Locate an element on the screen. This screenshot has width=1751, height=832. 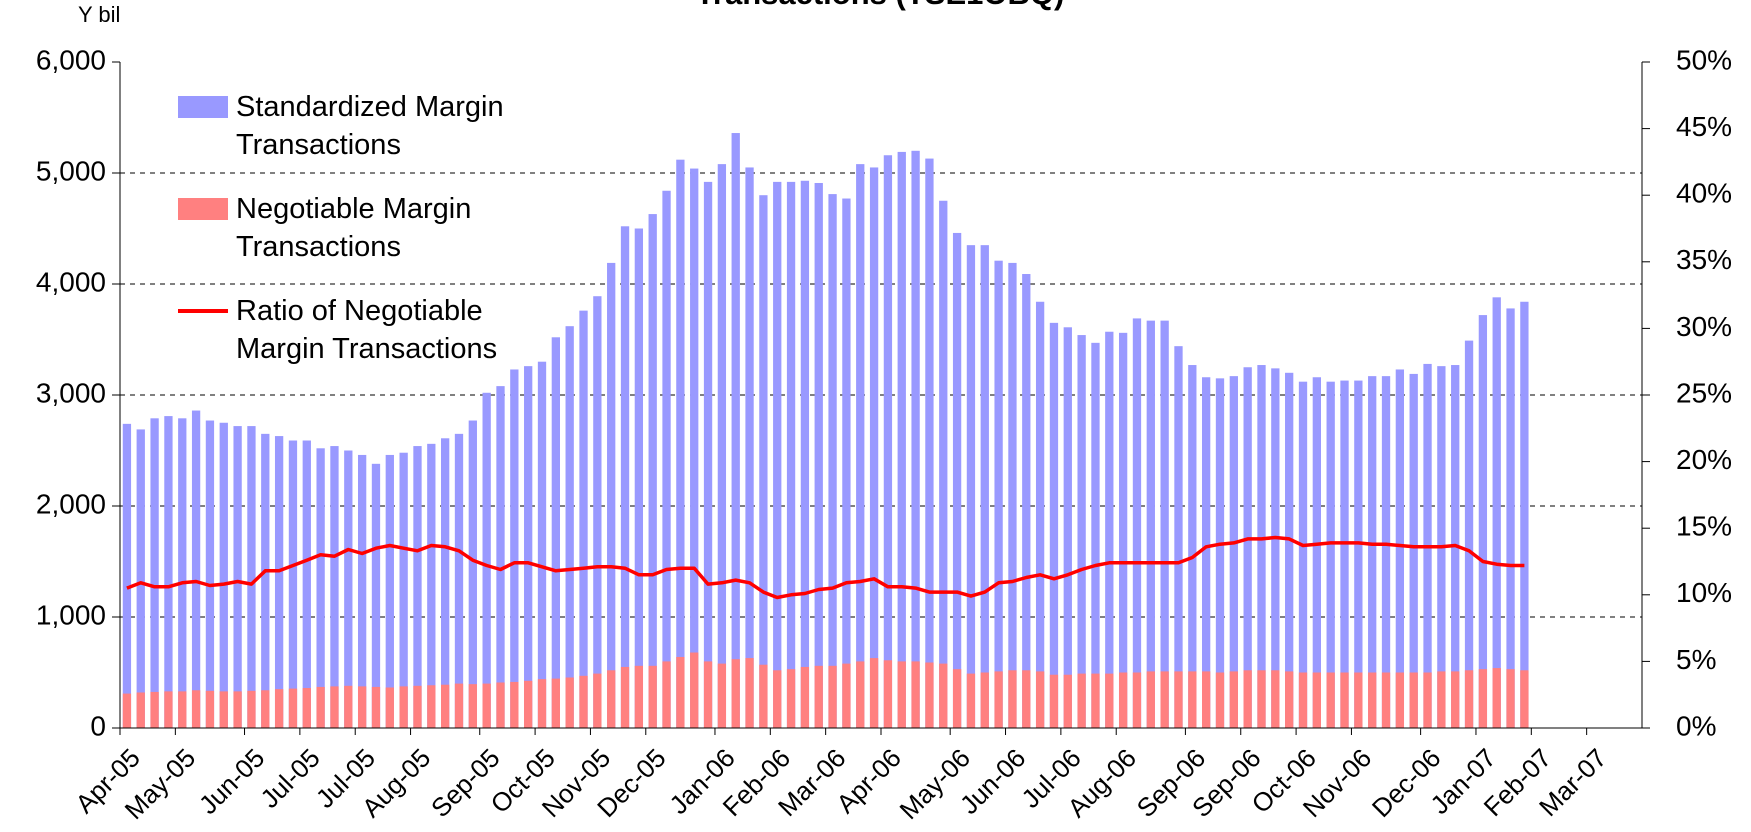
y-tick-label: 6,000 is located at coordinates (71, 59).